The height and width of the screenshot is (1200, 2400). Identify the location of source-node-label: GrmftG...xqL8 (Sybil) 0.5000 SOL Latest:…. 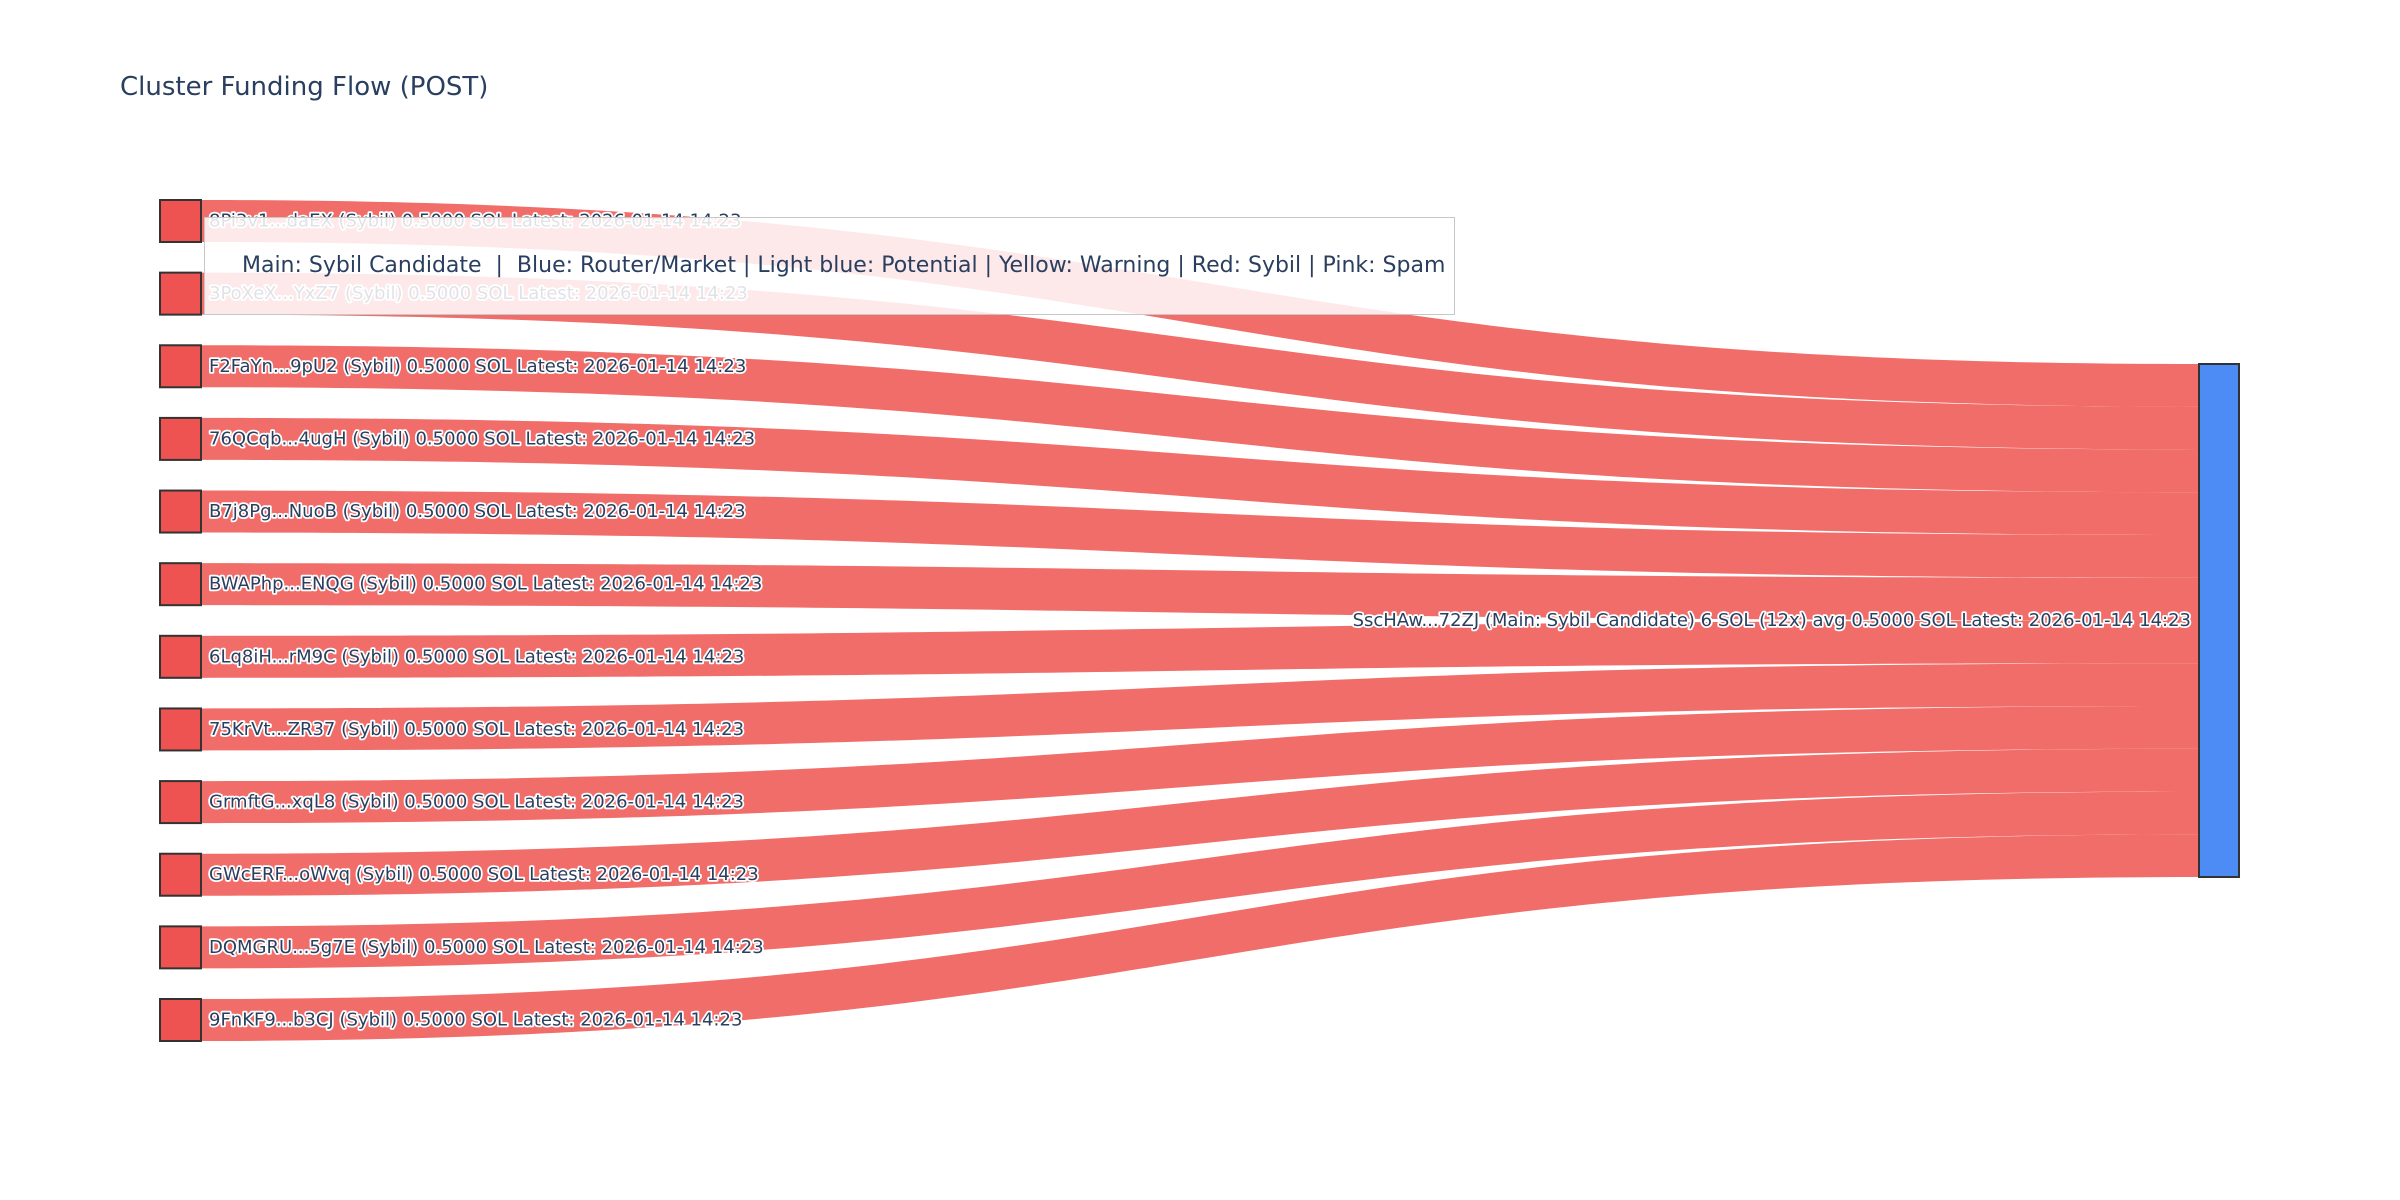
(476, 802).